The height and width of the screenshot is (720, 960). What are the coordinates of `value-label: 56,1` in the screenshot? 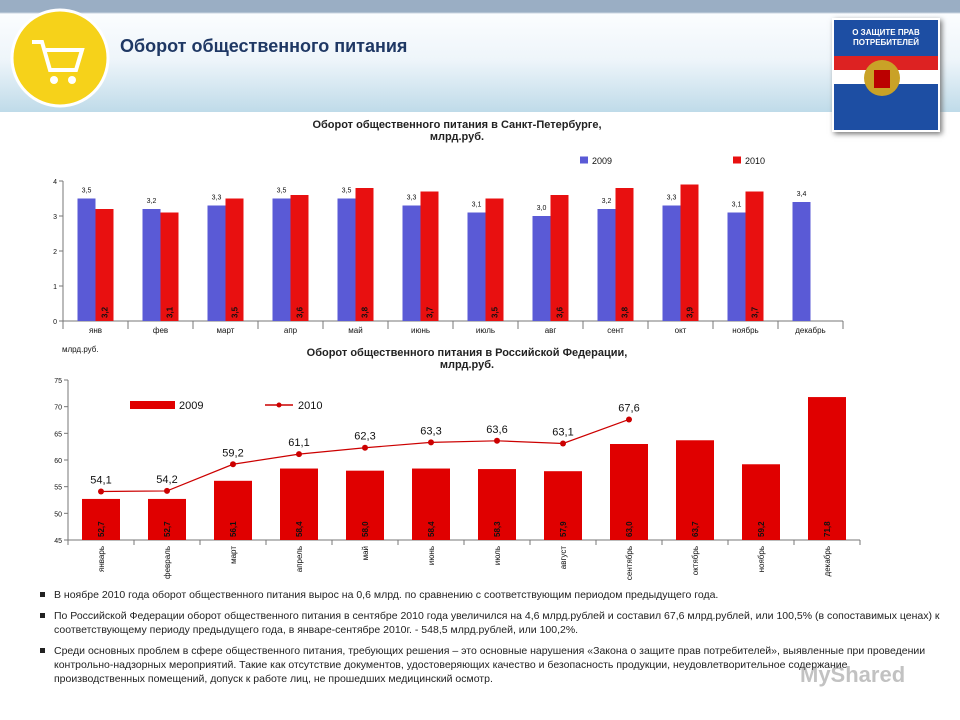 It's located at (233, 529).